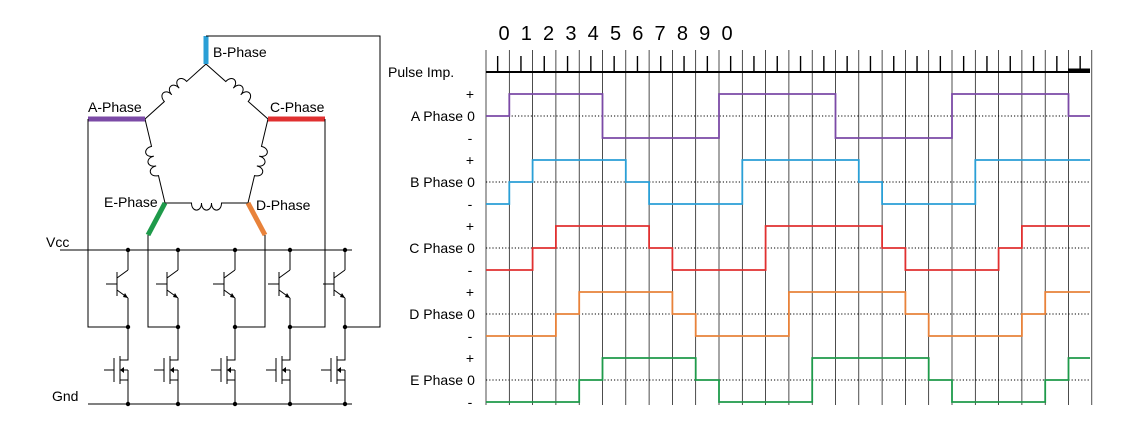  What do you see at coordinates (704, 34) in the screenshot?
I see `step-number: 9` at bounding box center [704, 34].